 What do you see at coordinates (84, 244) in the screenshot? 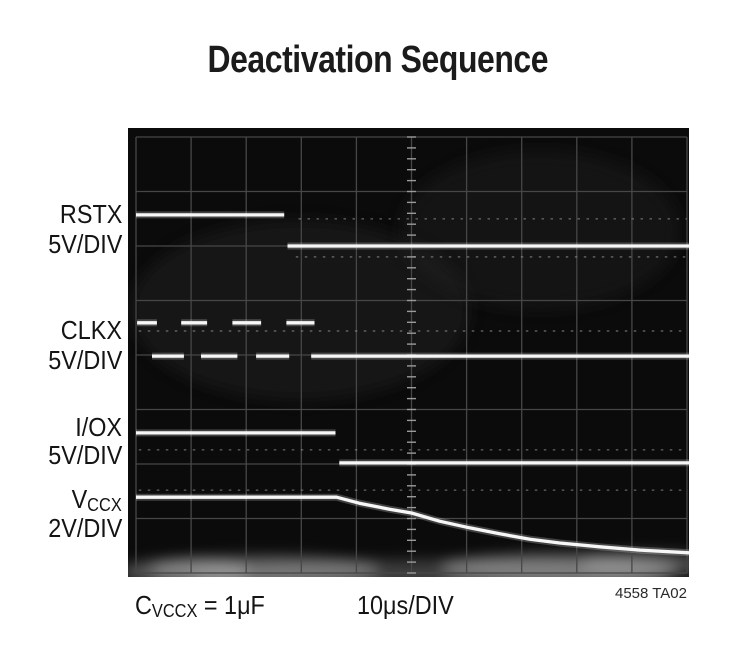
I see `trace-scale-rstx: 5V/DIV` at bounding box center [84, 244].